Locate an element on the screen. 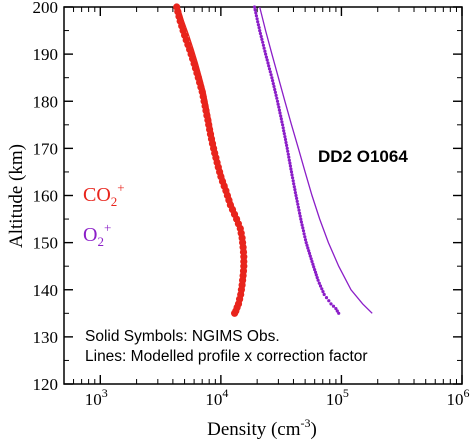 The image size is (474, 441). legend-co2: CO2+ is located at coordinates (104, 194).